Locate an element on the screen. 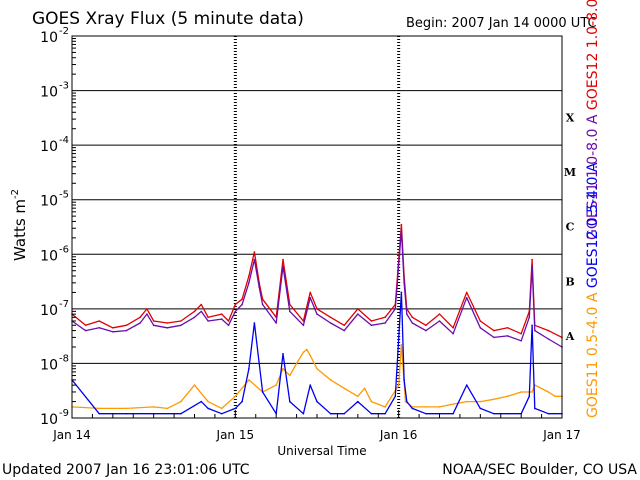 This screenshot has height=480, width=640. y-axis-label-superscript: -2 is located at coordinates (15, 194).